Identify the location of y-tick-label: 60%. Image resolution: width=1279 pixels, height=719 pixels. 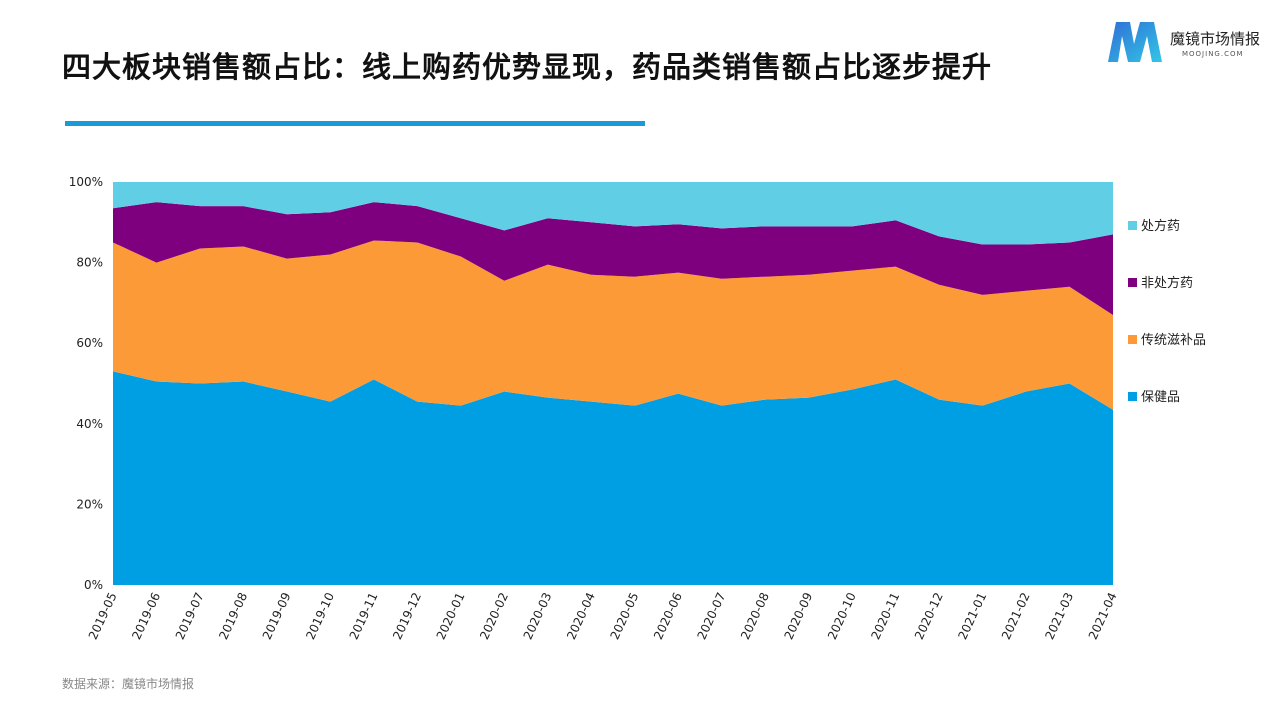
(89, 343).